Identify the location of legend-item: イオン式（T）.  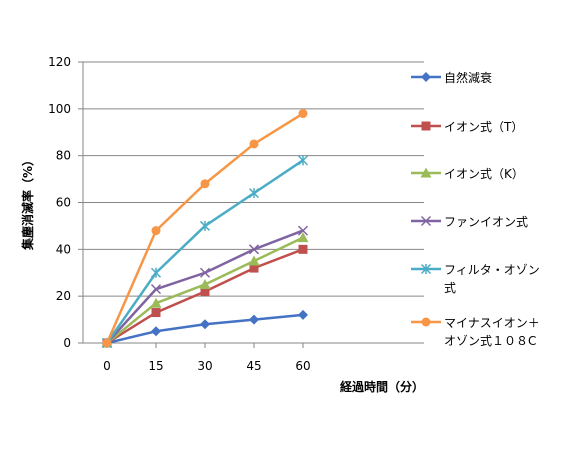
(467, 127).